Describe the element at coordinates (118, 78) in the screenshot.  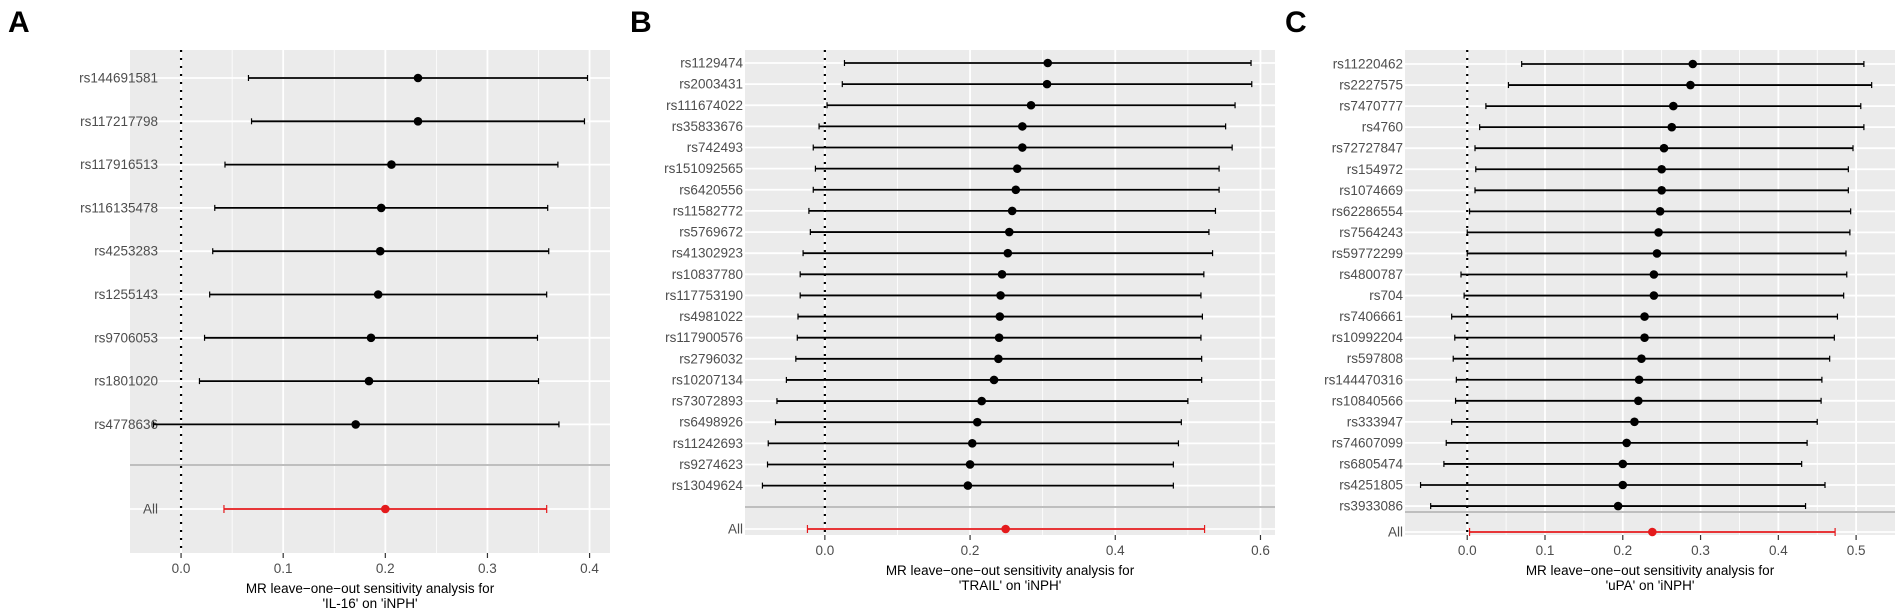
I see `snp-label: rs144691581` at that location.